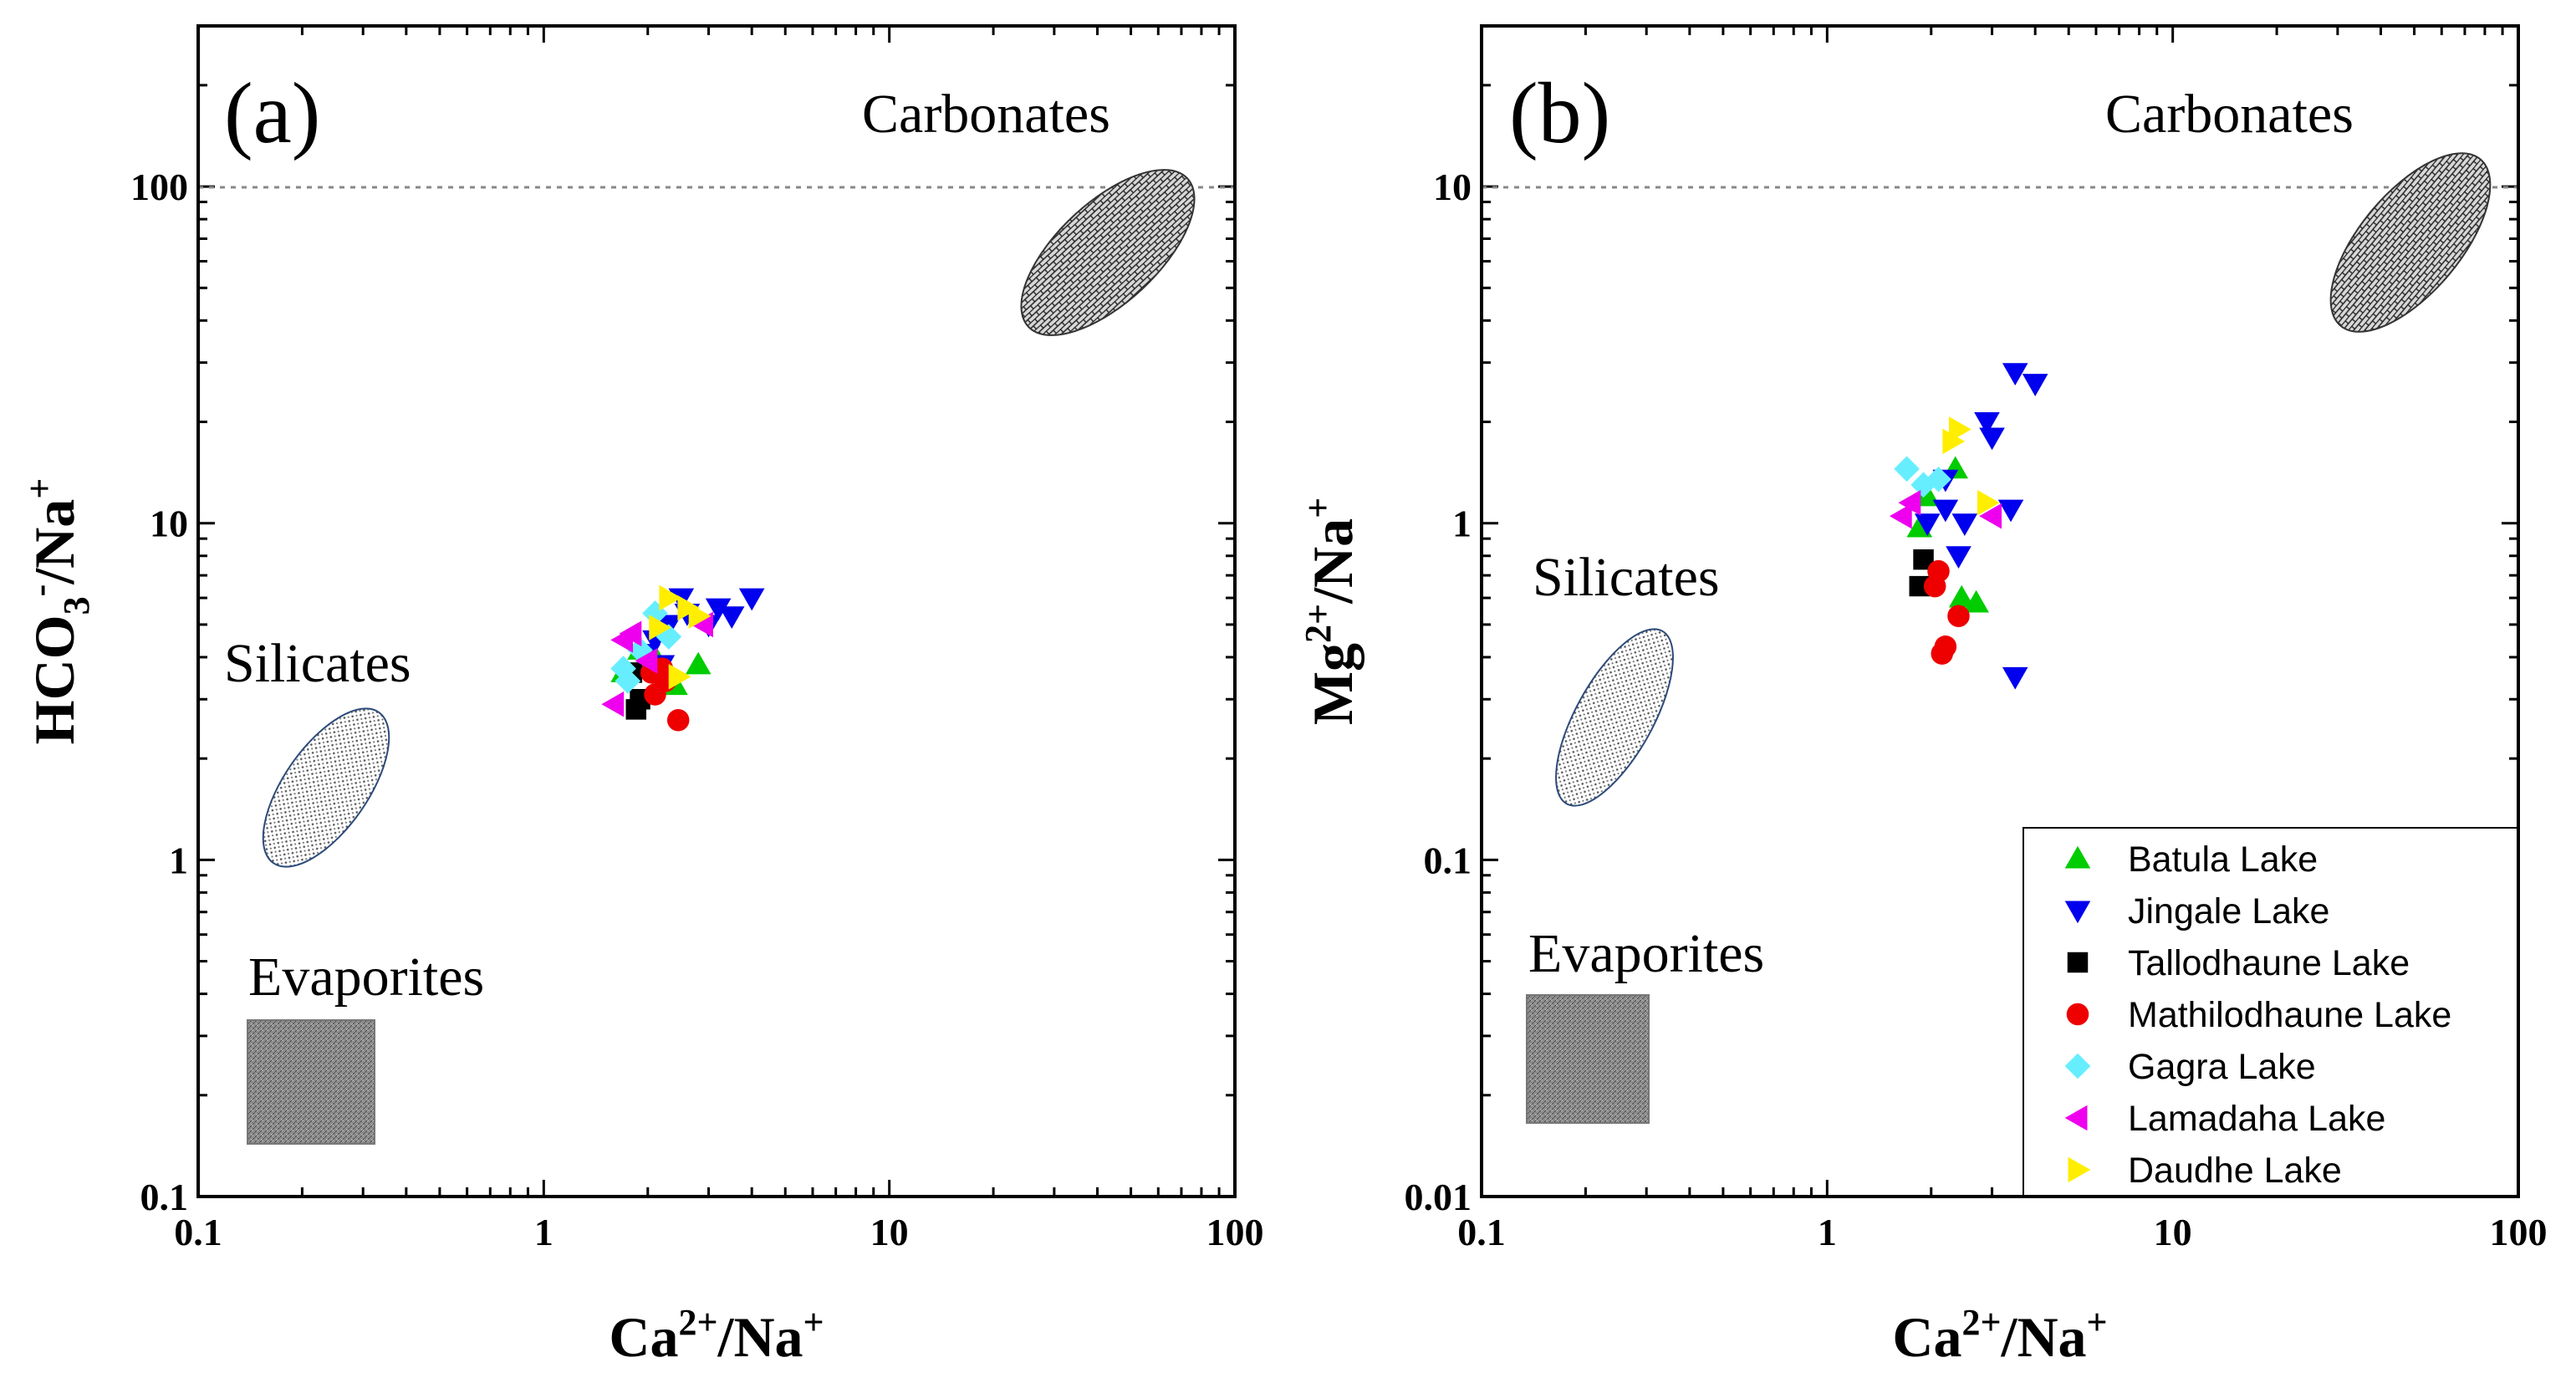  What do you see at coordinates (544, 1232) in the screenshot?
I see `panel-a-x-tick-label: 1` at bounding box center [544, 1232].